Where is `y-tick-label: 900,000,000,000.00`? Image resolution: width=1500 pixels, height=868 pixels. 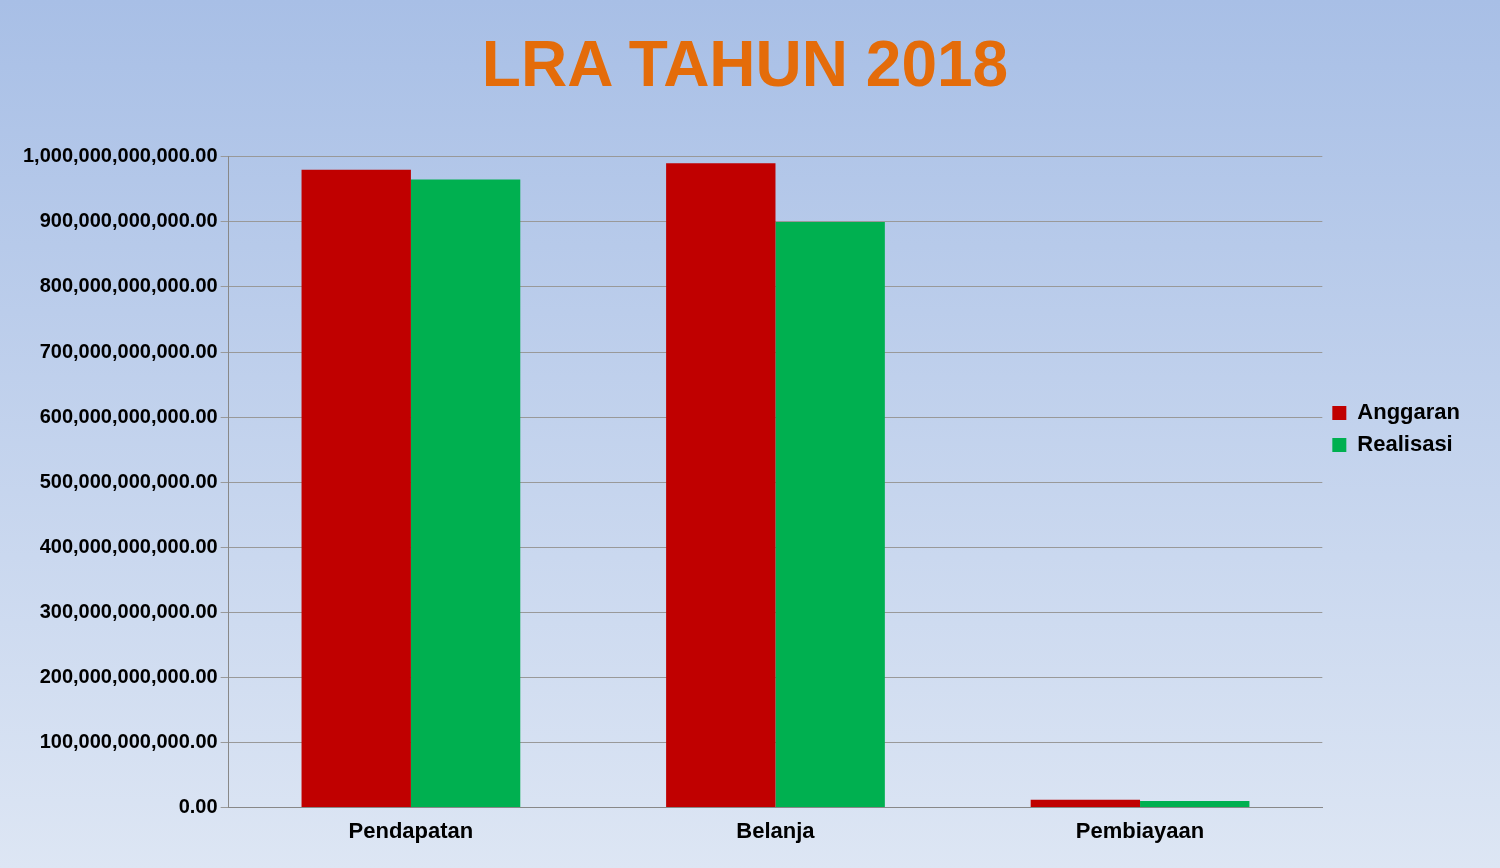 y-tick-label: 900,000,000,000.00 is located at coordinates (128, 220).